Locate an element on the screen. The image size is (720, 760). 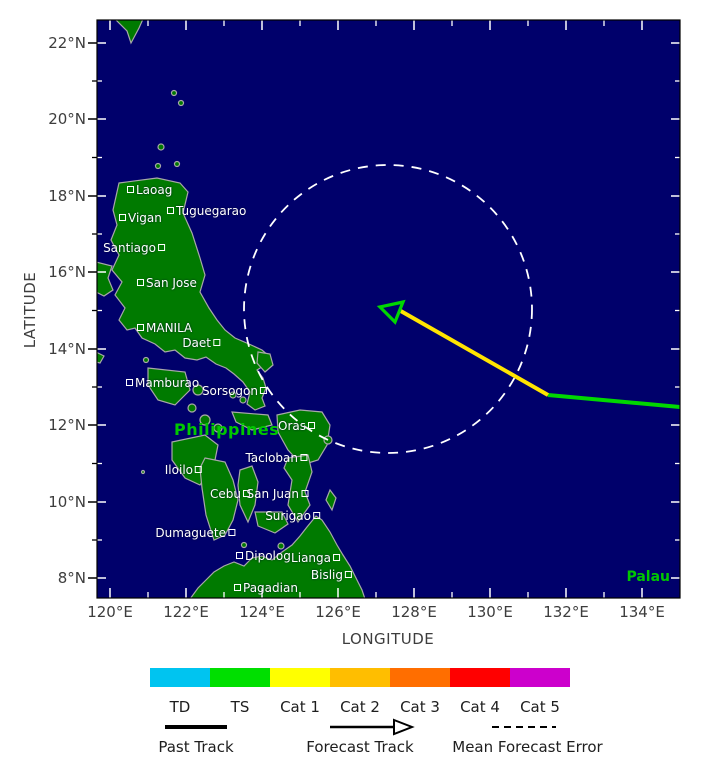
y-tick-label: 10°N is located at coordinates (67, 502).